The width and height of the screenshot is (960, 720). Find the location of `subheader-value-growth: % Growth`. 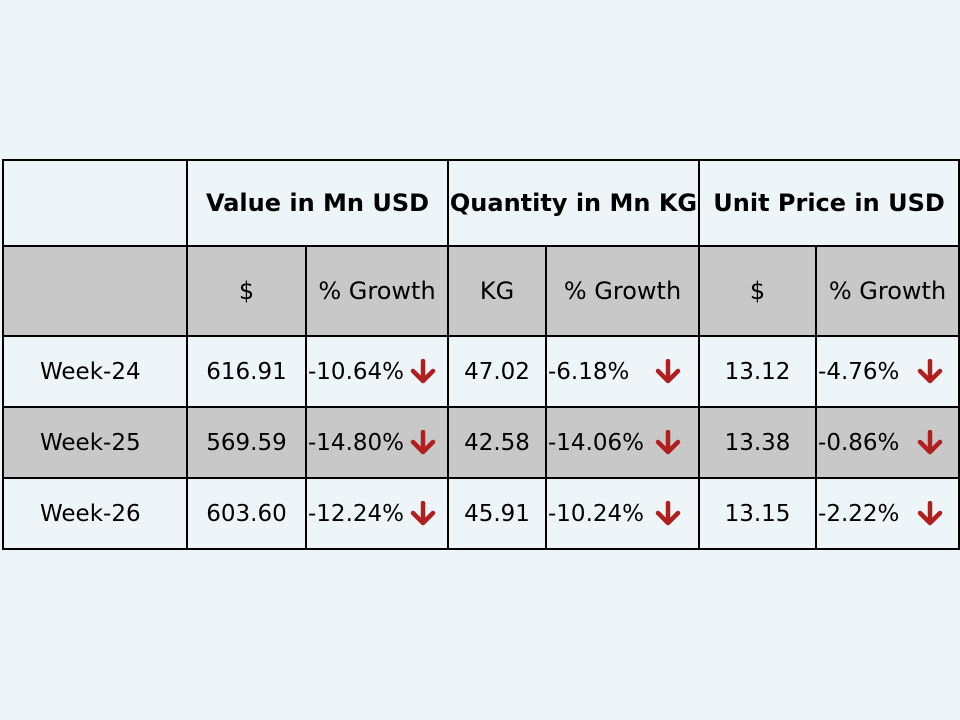

subheader-value-growth: % Growth is located at coordinates (377, 291).